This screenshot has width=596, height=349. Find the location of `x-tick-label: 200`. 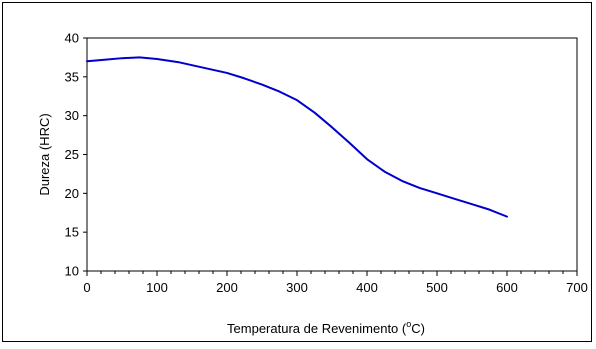

x-tick-label: 200 is located at coordinates (227, 287).